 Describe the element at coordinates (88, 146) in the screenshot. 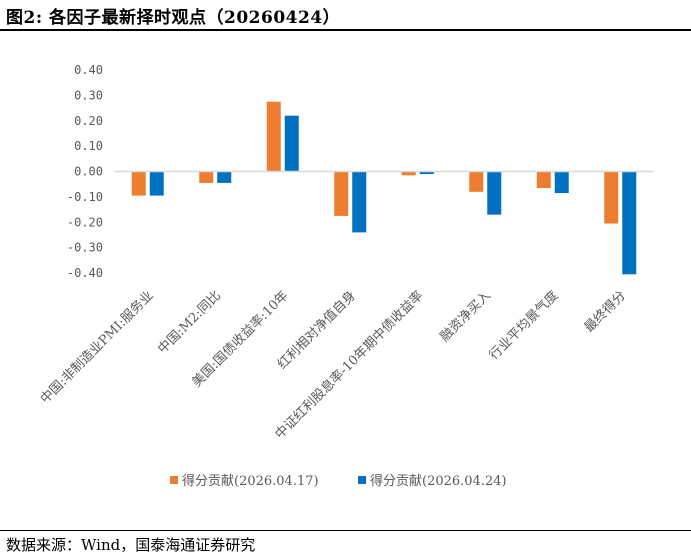

I see `y-tick-label: 0.10` at that location.